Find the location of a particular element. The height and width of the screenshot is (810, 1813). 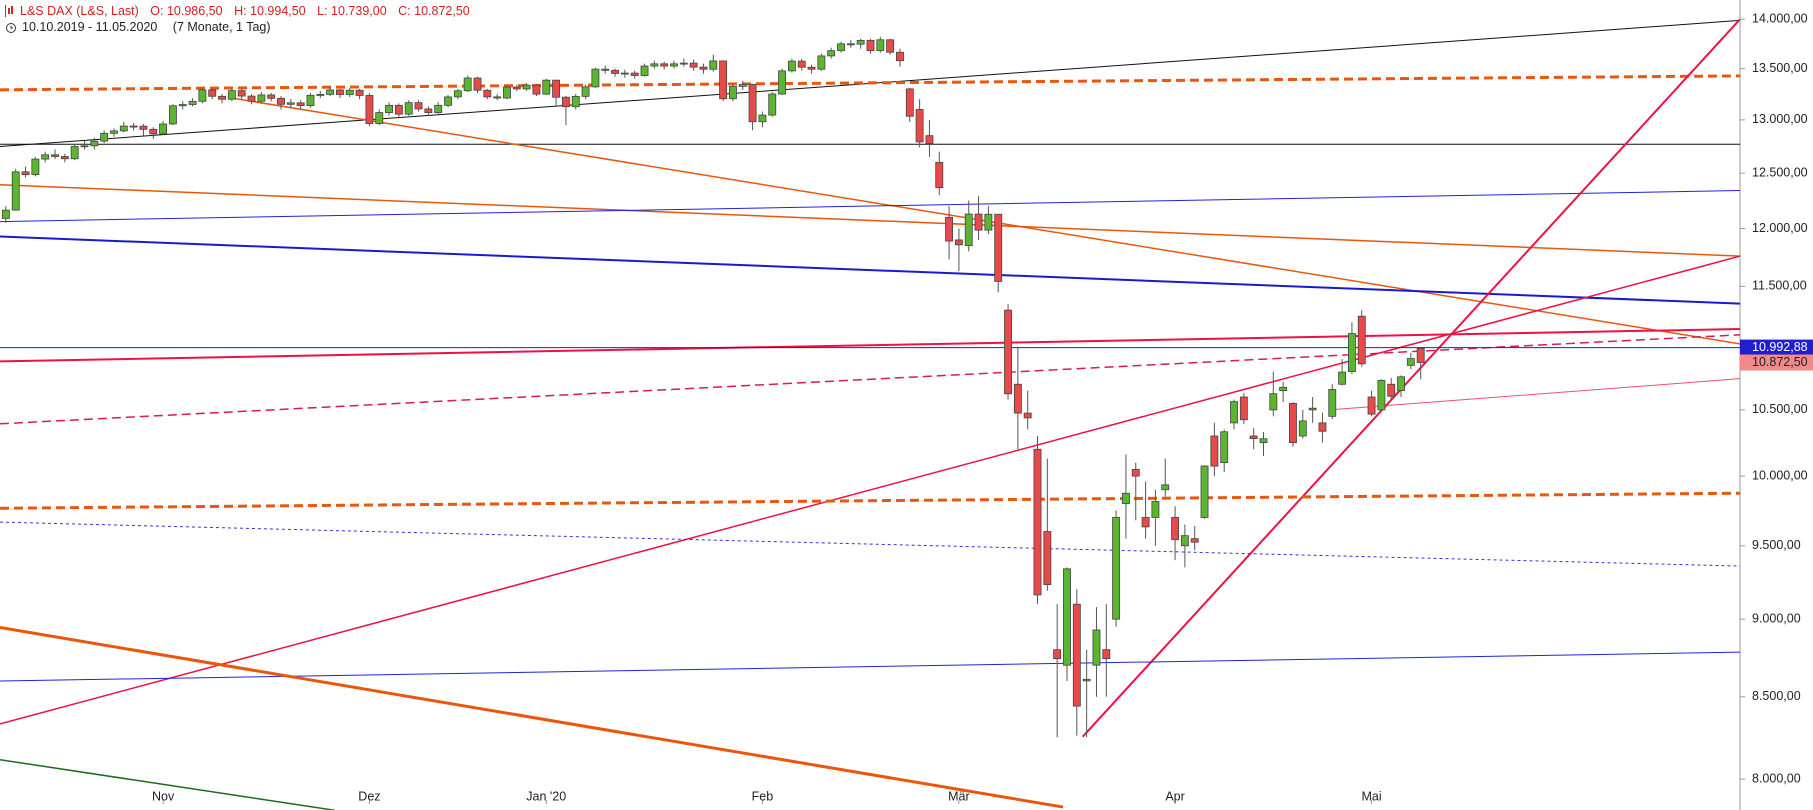

instrument: L&S DAX (L&S, Last) is located at coordinates (79, 11).